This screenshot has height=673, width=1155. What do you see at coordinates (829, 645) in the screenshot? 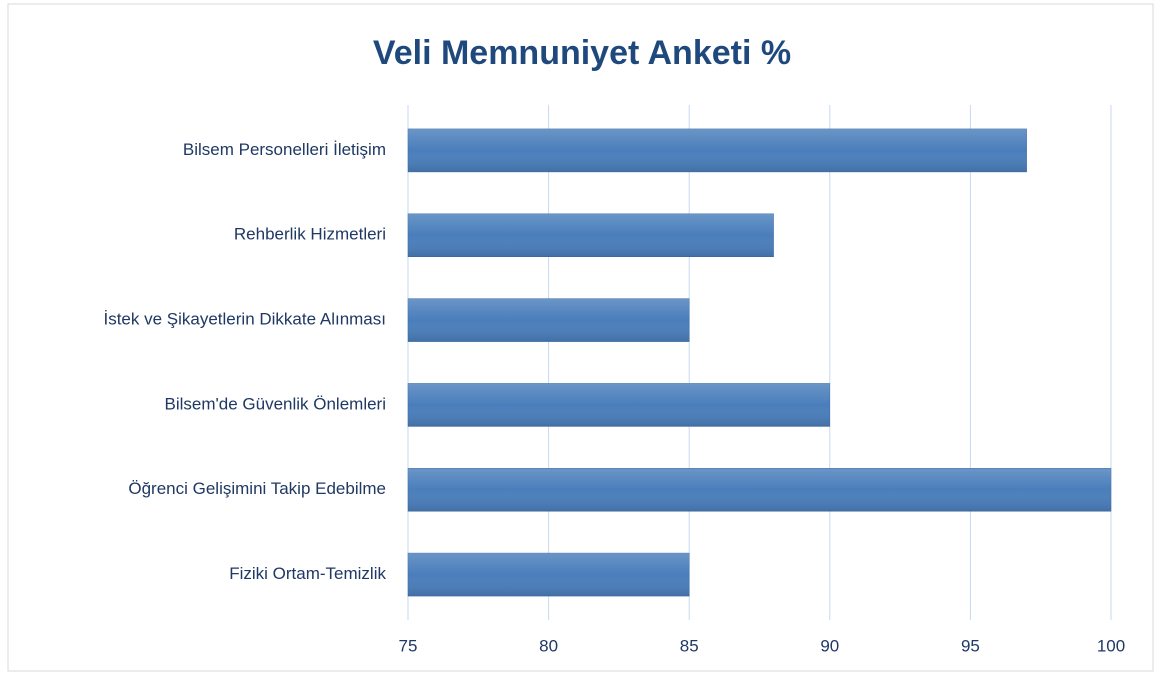
I see `x-tick-label: 90` at bounding box center [829, 645].